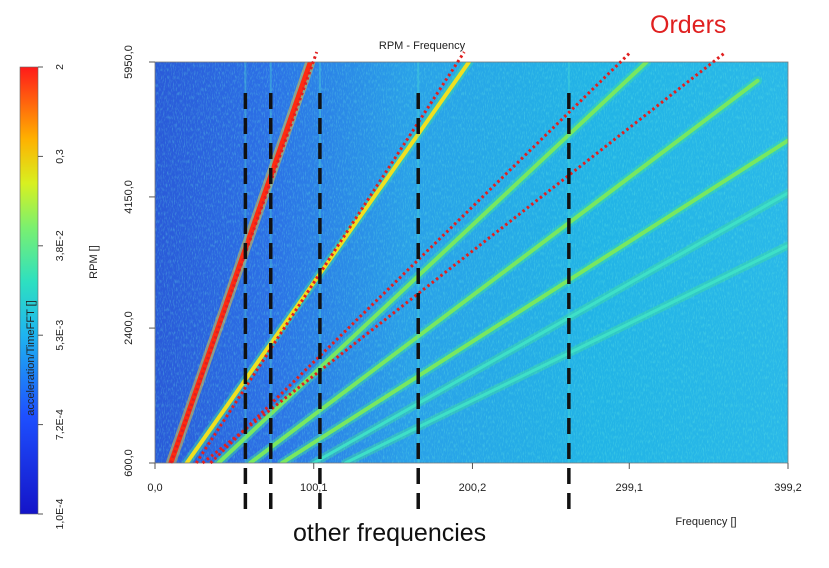 Image resolution: width=829 pixels, height=568 pixels. Describe the element at coordinates (688, 25) in the screenshot. I see `orders-annotation: Orders` at that location.